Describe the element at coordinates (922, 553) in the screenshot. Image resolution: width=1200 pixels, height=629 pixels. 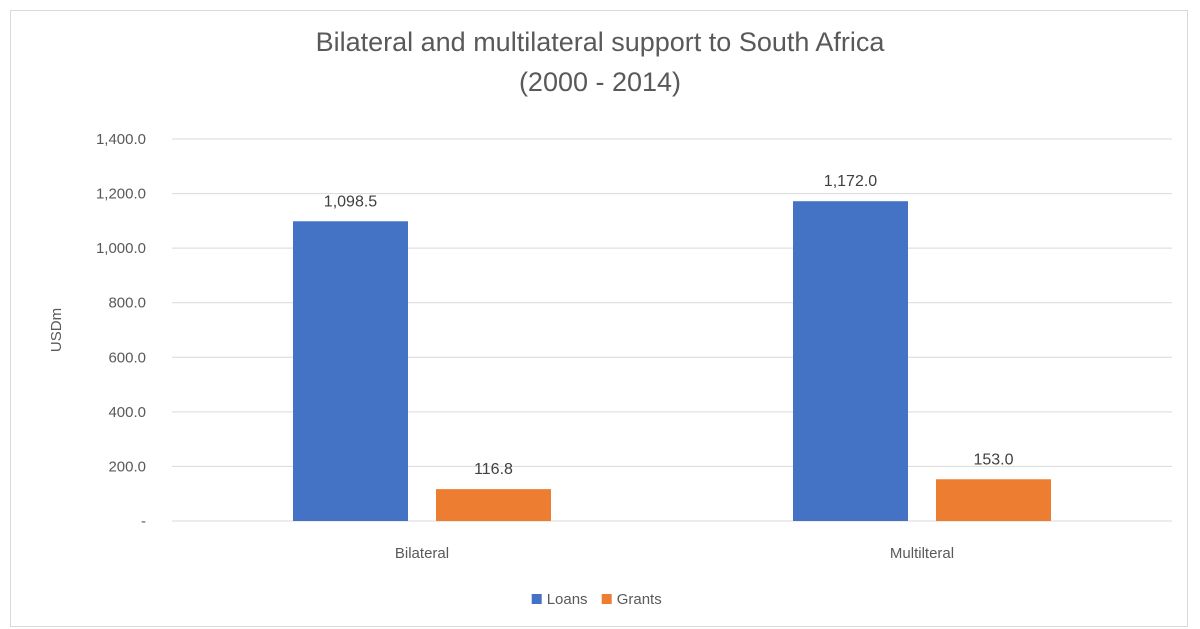
I see `x-tick-label: Multilteral` at that location.